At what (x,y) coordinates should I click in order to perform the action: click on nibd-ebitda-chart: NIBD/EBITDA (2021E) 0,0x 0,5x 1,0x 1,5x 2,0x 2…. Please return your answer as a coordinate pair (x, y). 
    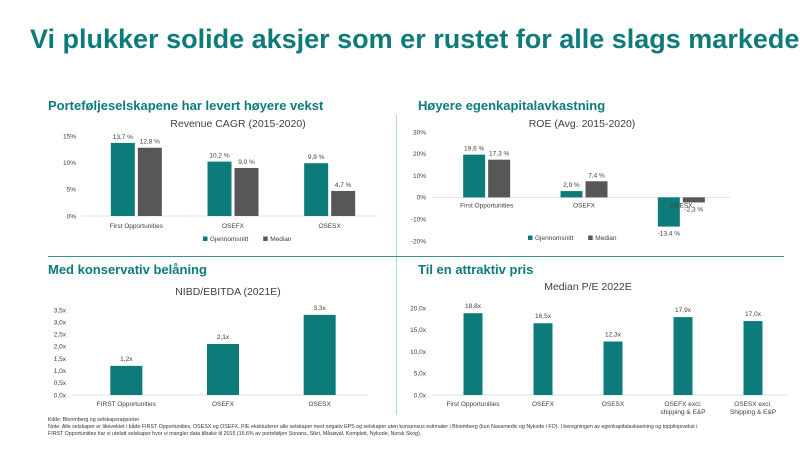
    Looking at the image, I should click on (211, 347).